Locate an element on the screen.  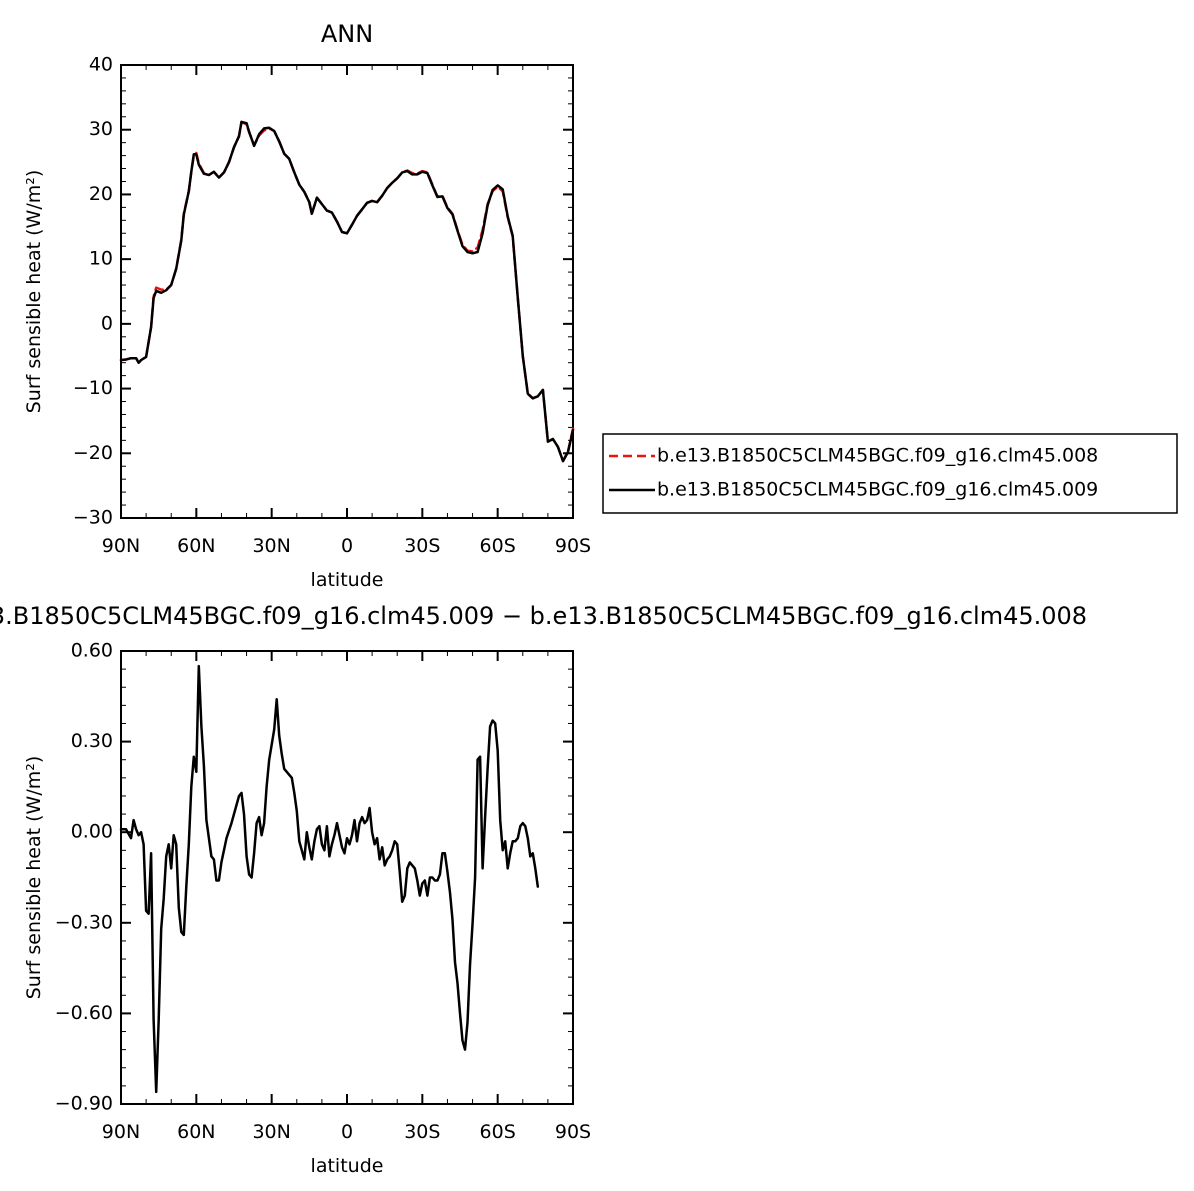
chart-title: ANN is located at coordinates (347, 34).